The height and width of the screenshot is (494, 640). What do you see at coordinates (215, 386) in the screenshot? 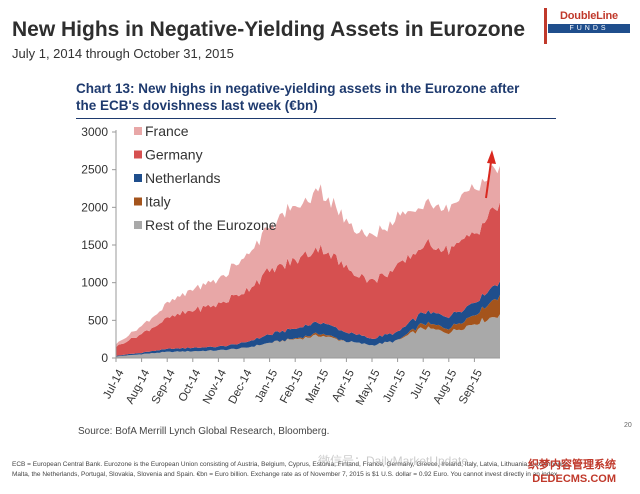
I see `x-tick-label: Nov-14` at bounding box center [215, 386].